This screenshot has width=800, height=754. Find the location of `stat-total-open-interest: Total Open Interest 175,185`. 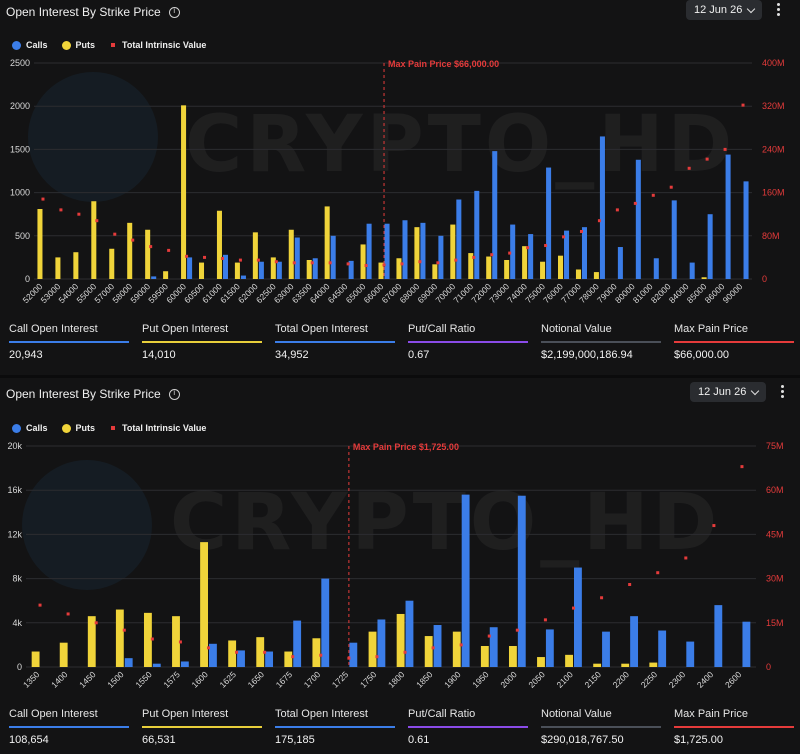

stat-total-open-interest: Total Open Interest 175,185 is located at coordinates (331, 727).